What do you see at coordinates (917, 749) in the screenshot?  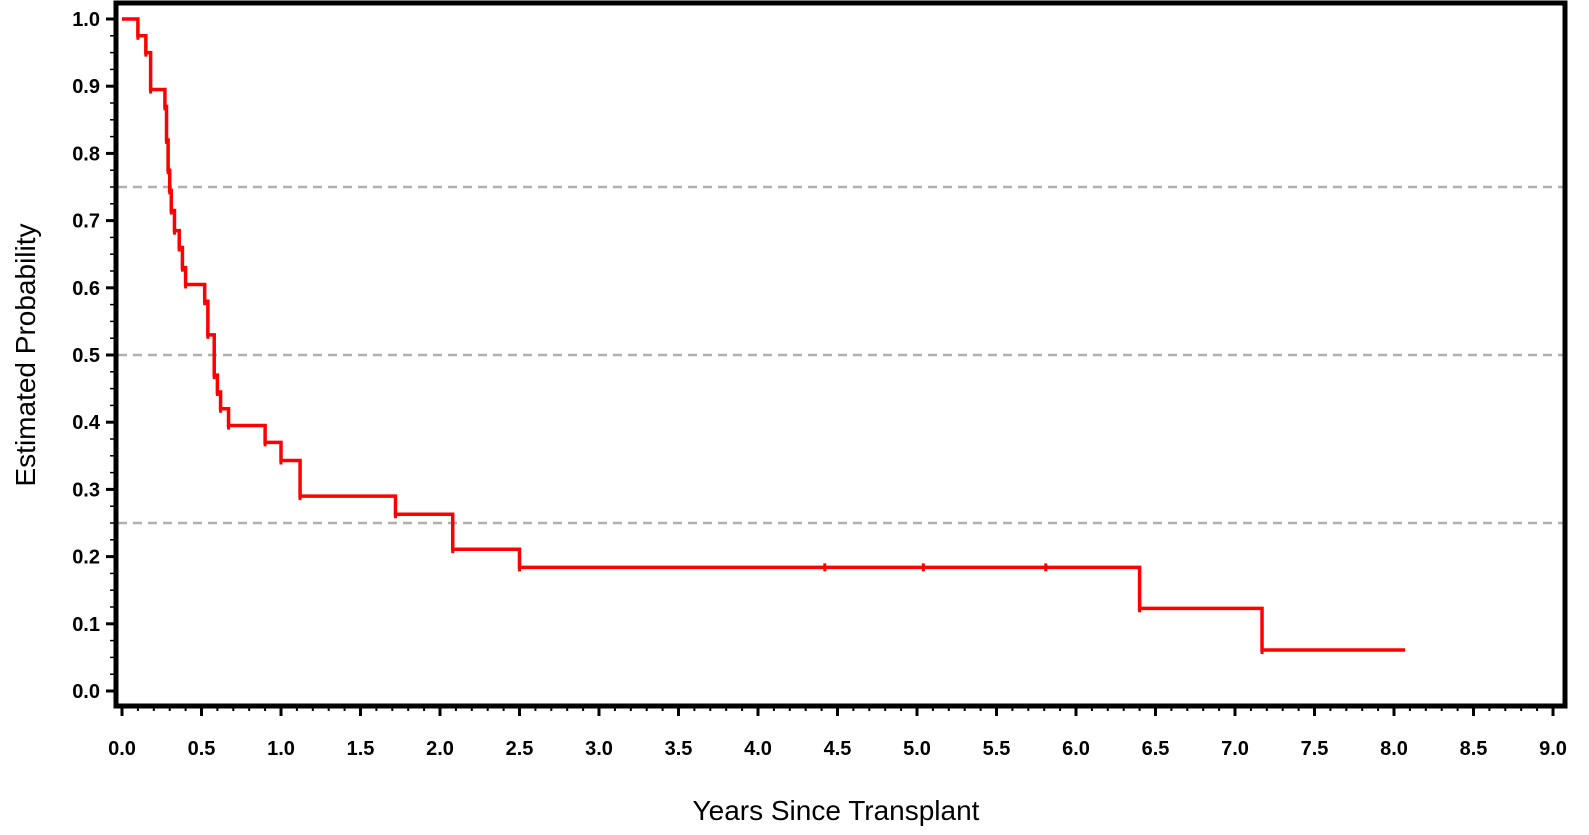 I see `x-tick-label: 5.0` at bounding box center [917, 749].